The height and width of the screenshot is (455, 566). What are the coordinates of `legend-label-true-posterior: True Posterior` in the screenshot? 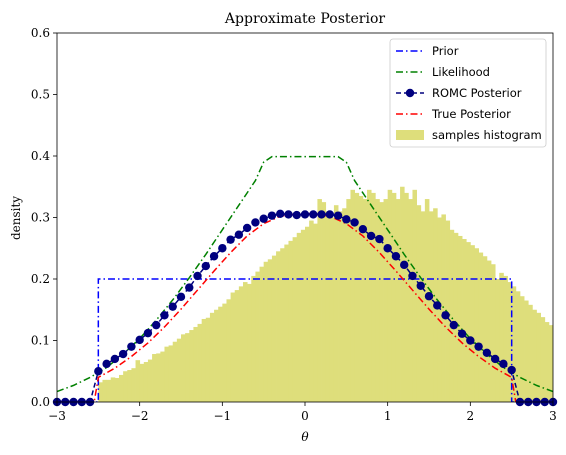 It's located at (471, 114).